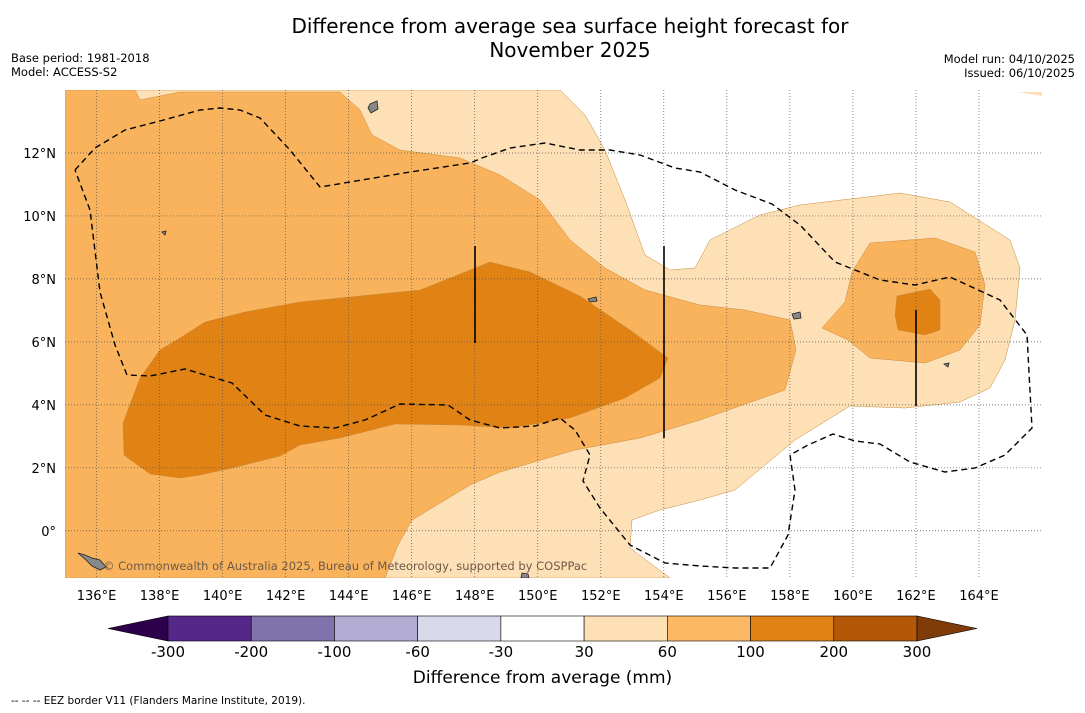  Describe the element at coordinates (1030, 94) in the screenshot. I see `contour-30-60-patch` at that location.